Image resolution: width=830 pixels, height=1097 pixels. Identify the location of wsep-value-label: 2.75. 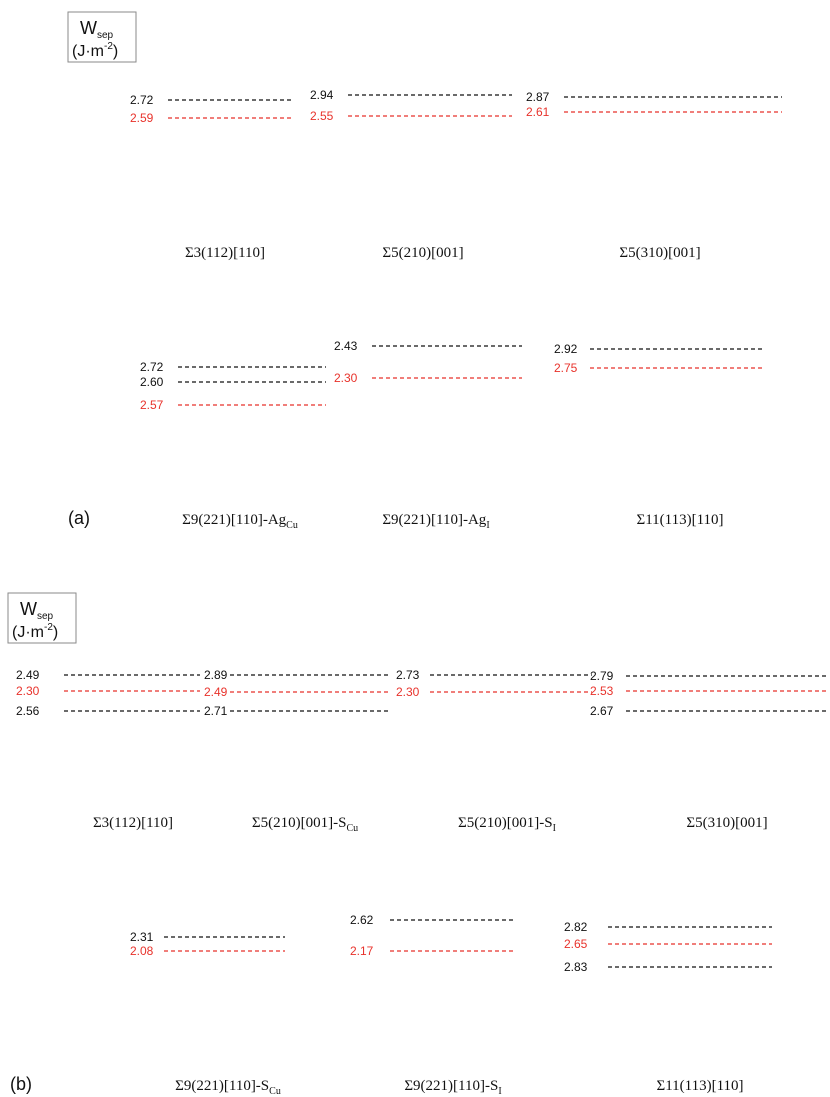
(566, 368).